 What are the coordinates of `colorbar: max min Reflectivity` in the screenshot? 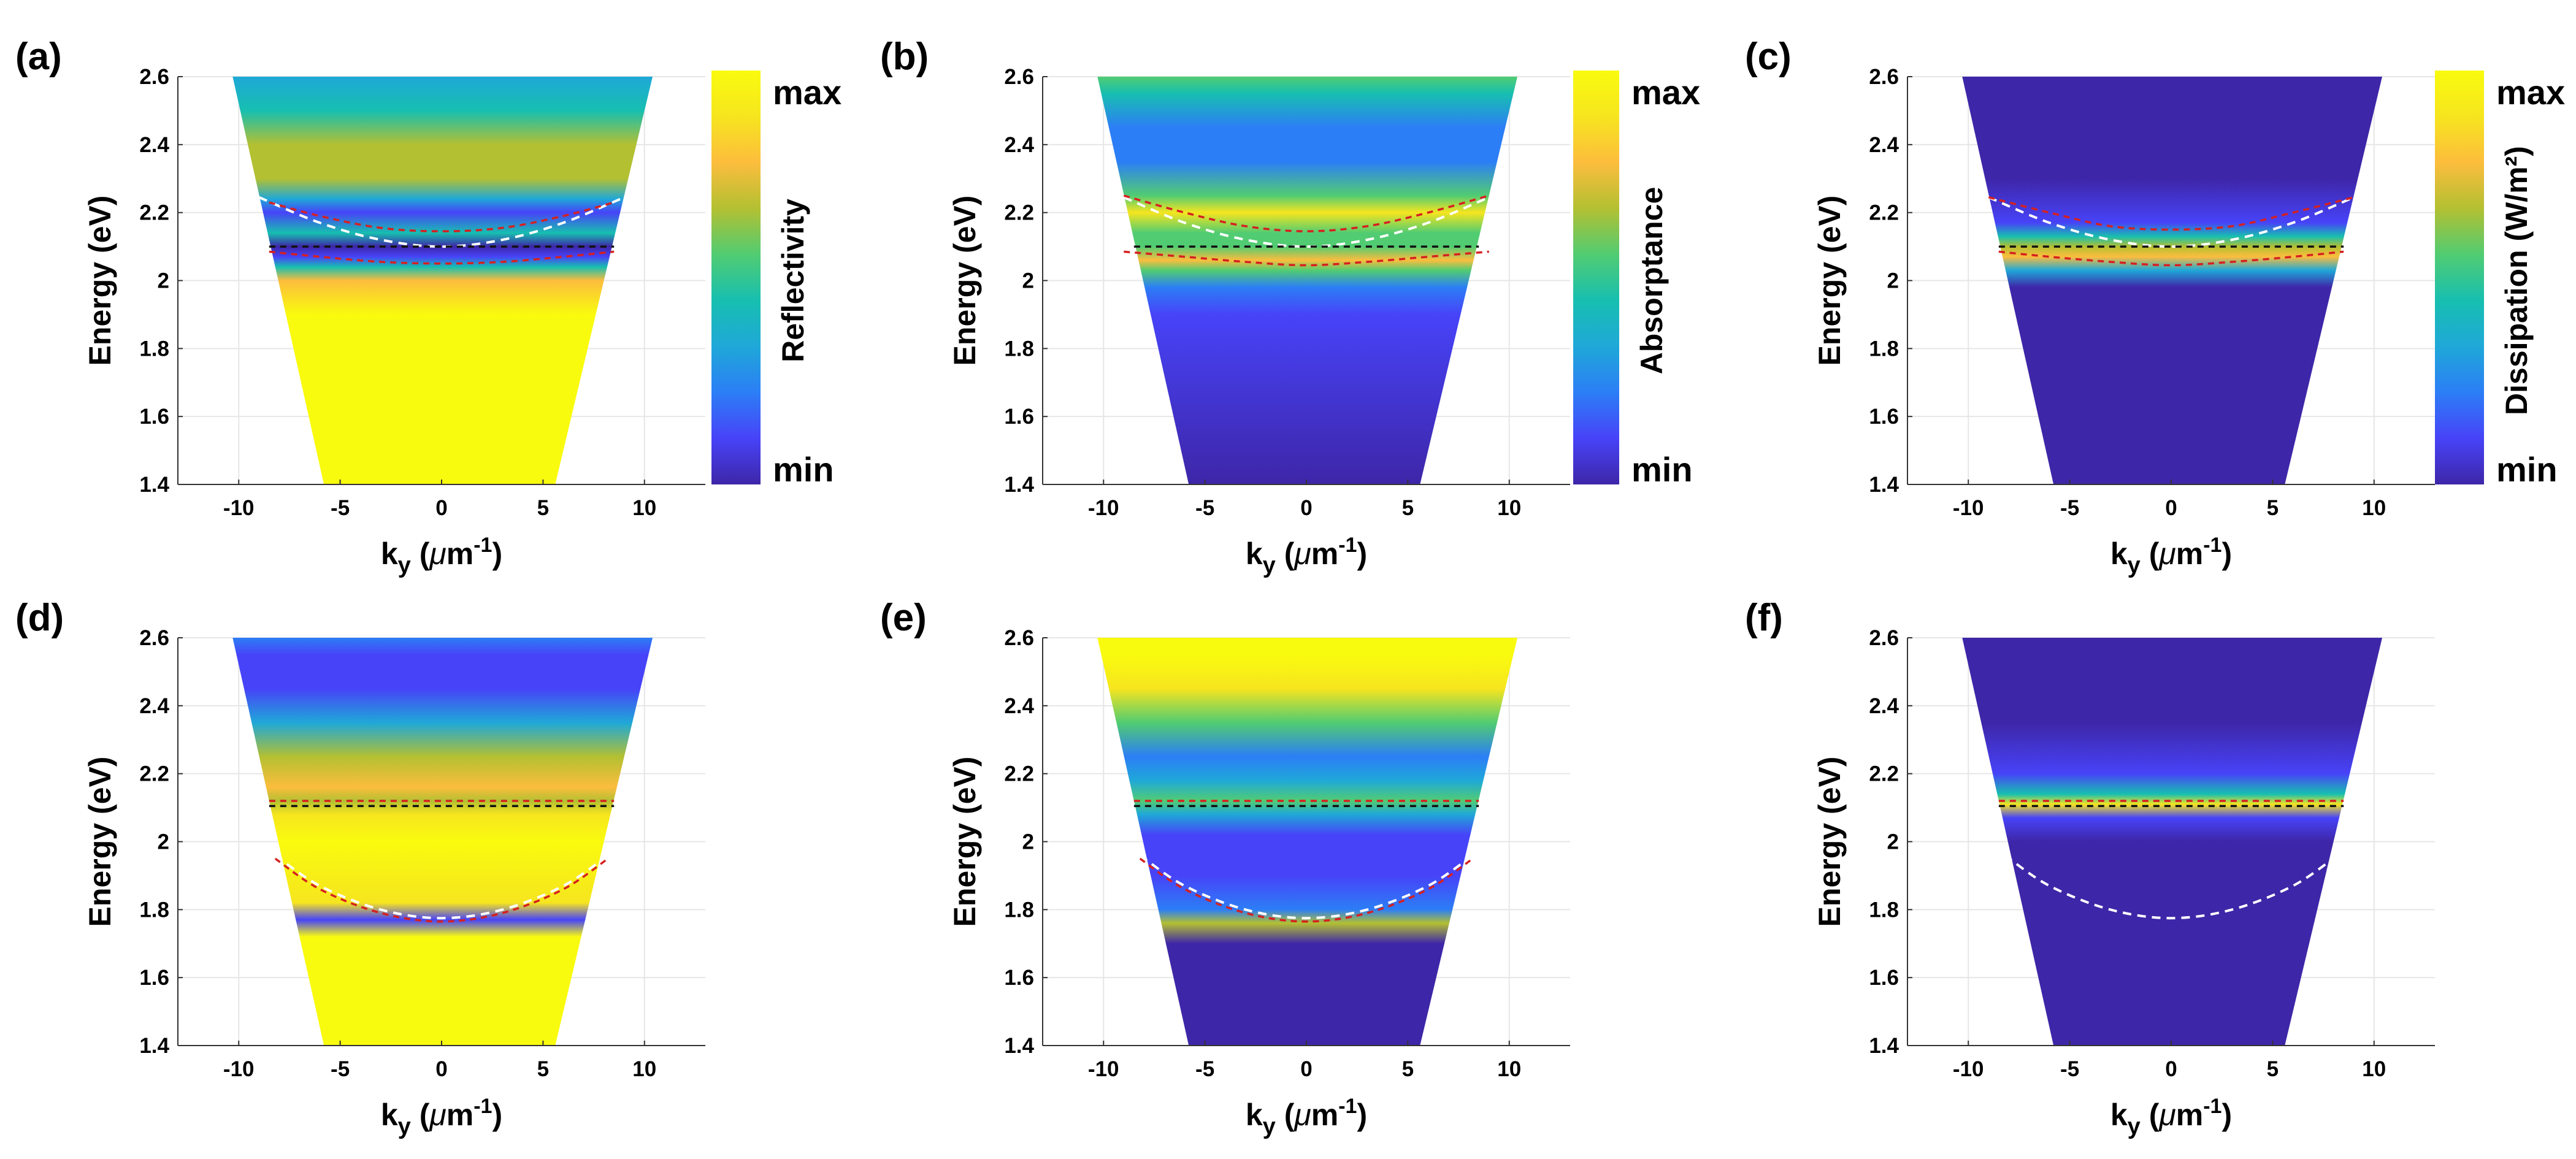 It's located at (776, 280).